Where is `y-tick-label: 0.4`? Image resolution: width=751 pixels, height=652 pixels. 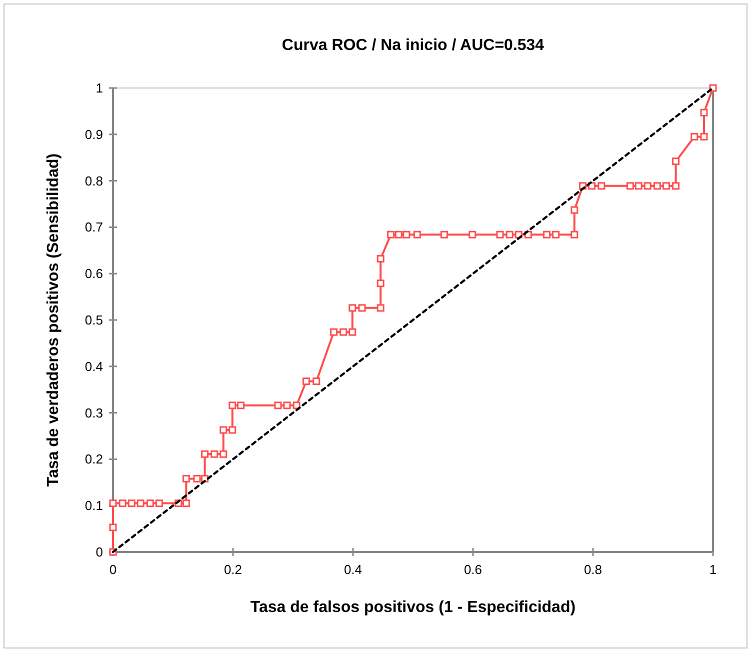 y-tick-label: 0.4 is located at coordinates (93, 366).